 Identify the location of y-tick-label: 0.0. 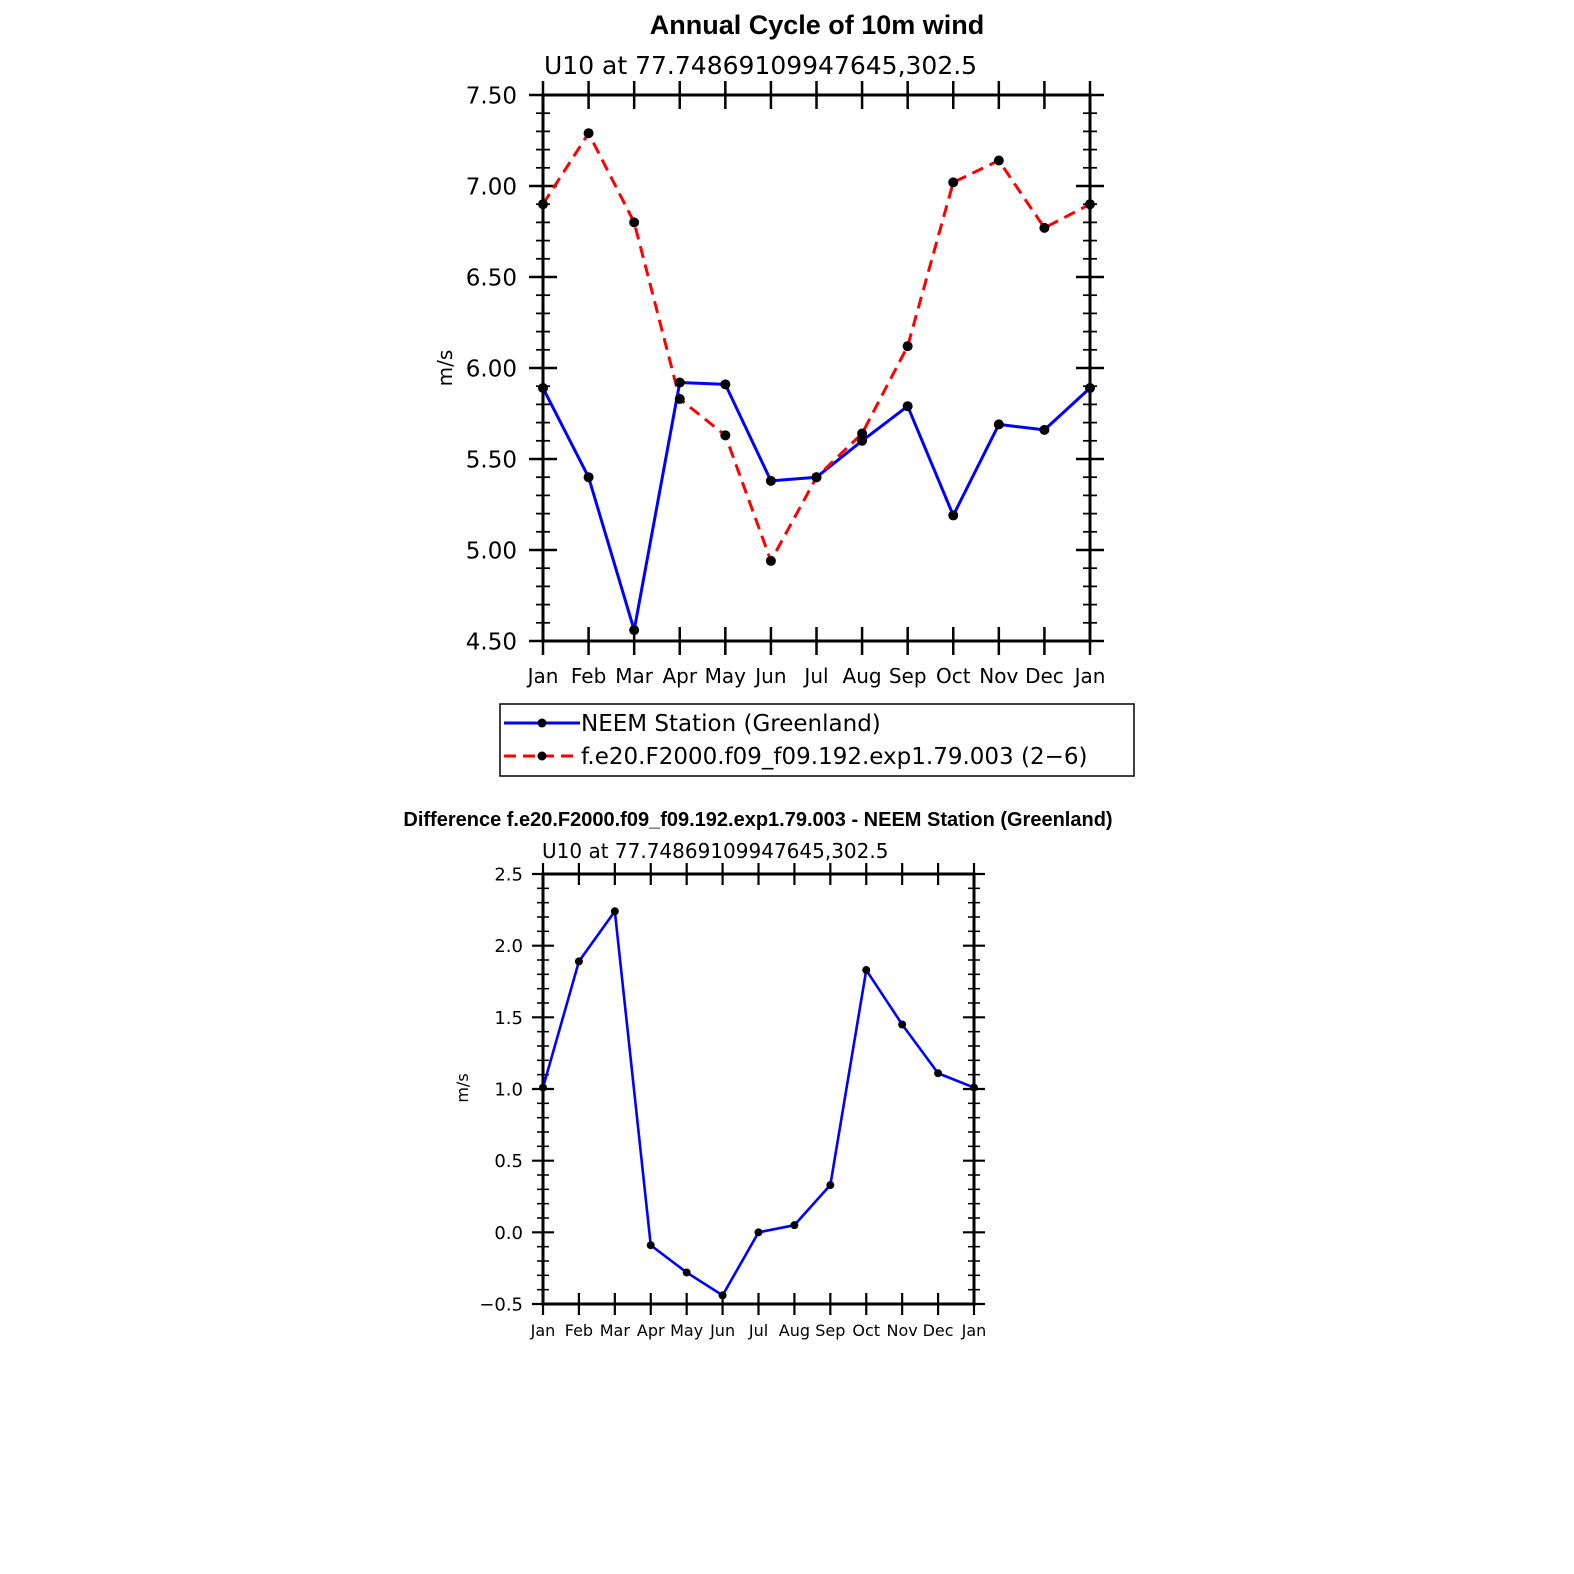
(508, 1233).